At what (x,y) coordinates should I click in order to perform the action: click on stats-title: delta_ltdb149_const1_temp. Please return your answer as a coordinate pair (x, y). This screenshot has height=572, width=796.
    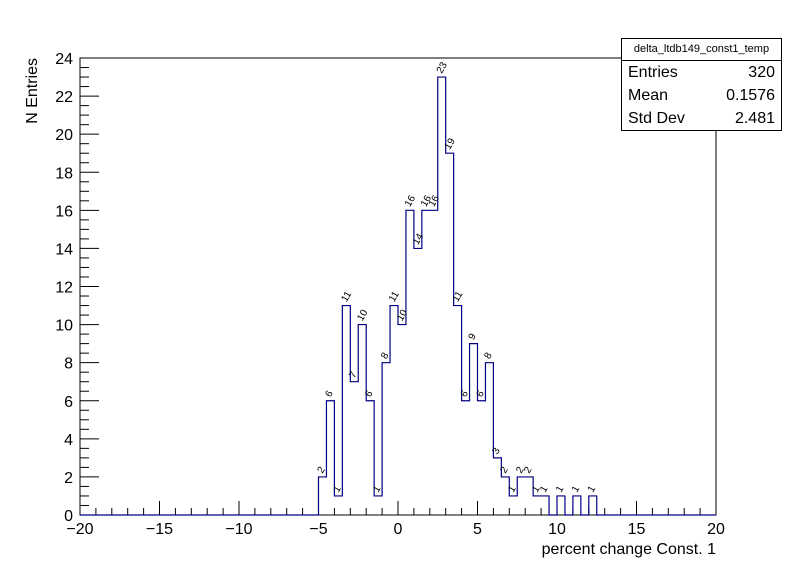
    Looking at the image, I should click on (701, 50).